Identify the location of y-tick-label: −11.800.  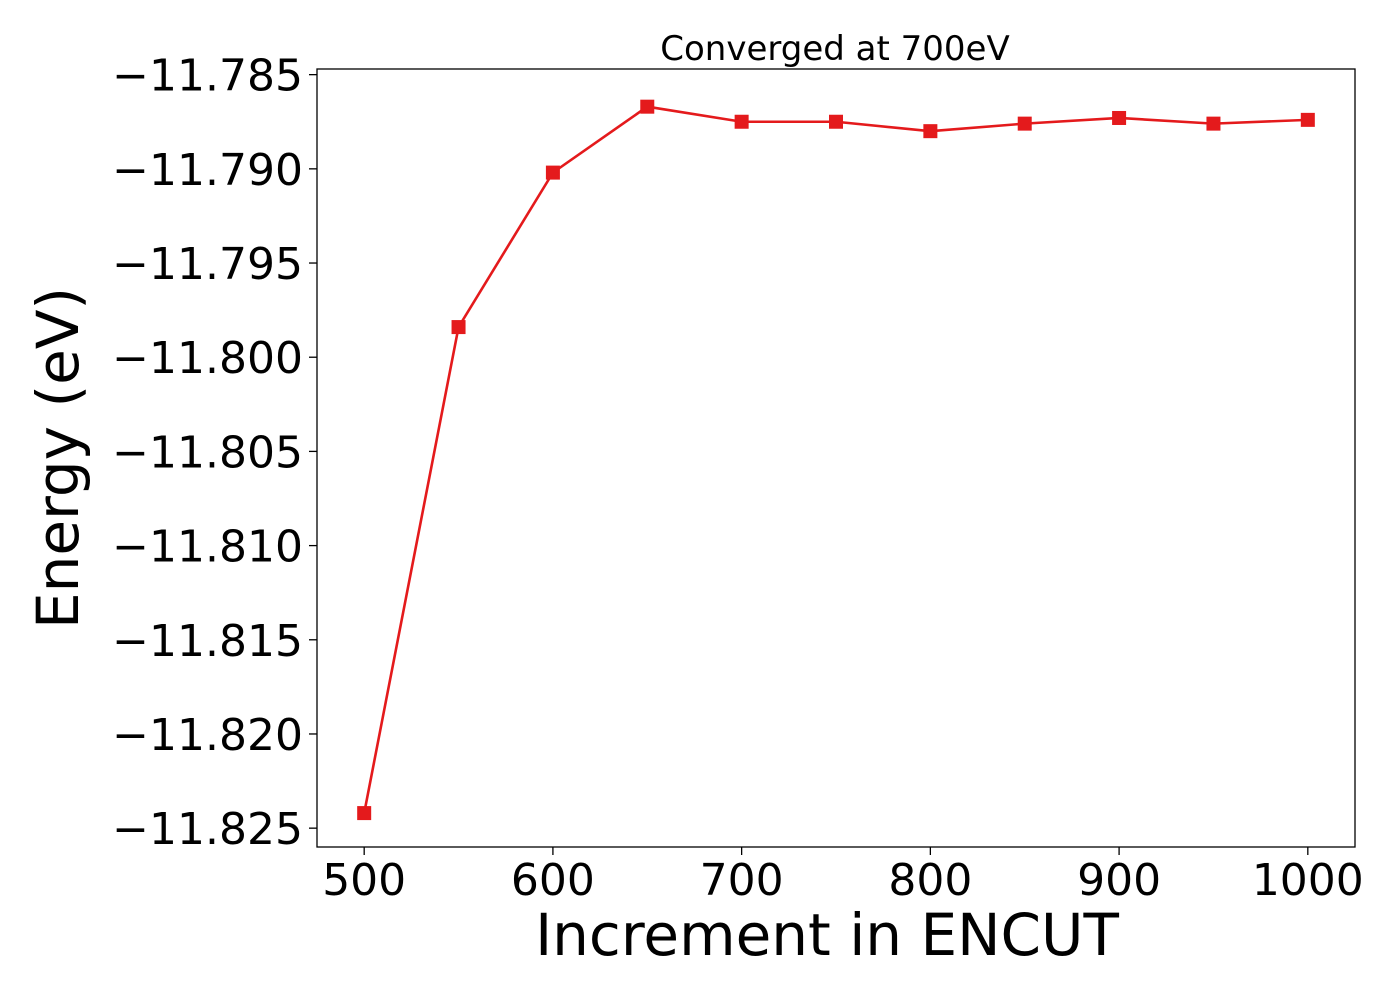
(207, 358).